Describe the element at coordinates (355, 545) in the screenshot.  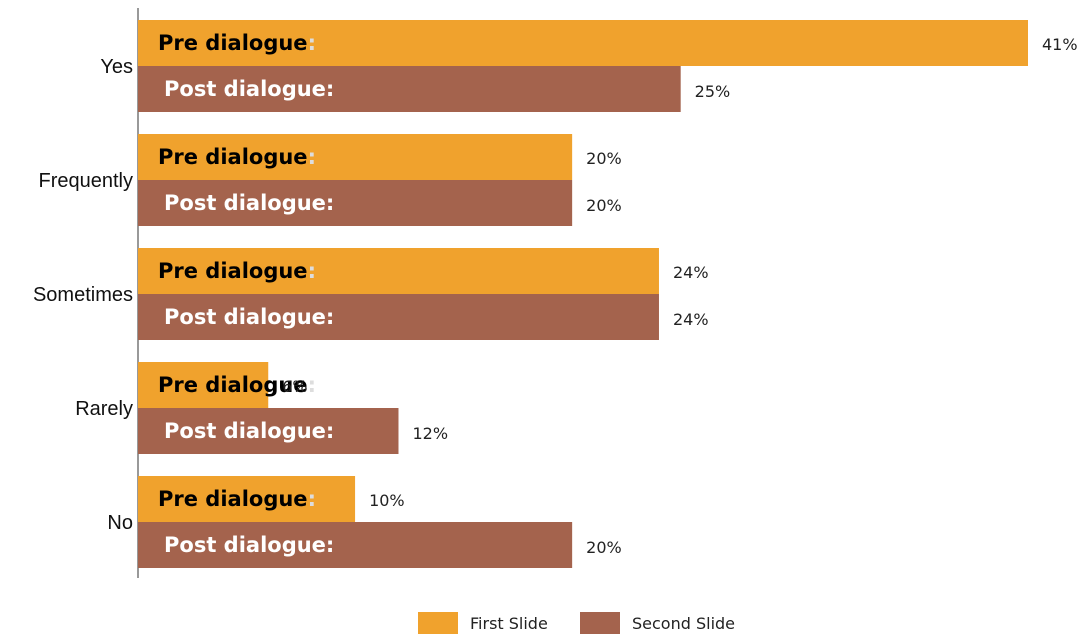
I see `bar-second-slide-no` at that location.